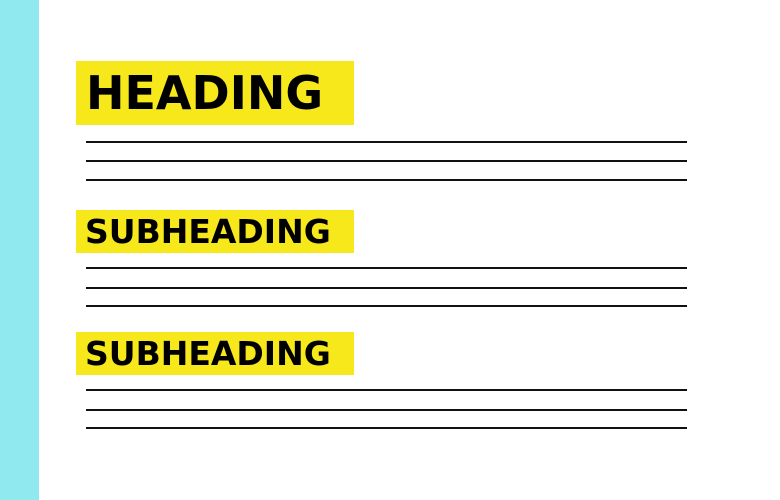 Image resolution: width=780 pixels, height=500 pixels. What do you see at coordinates (205, 93) in the screenshot?
I see `heading-text: HEADING` at bounding box center [205, 93].